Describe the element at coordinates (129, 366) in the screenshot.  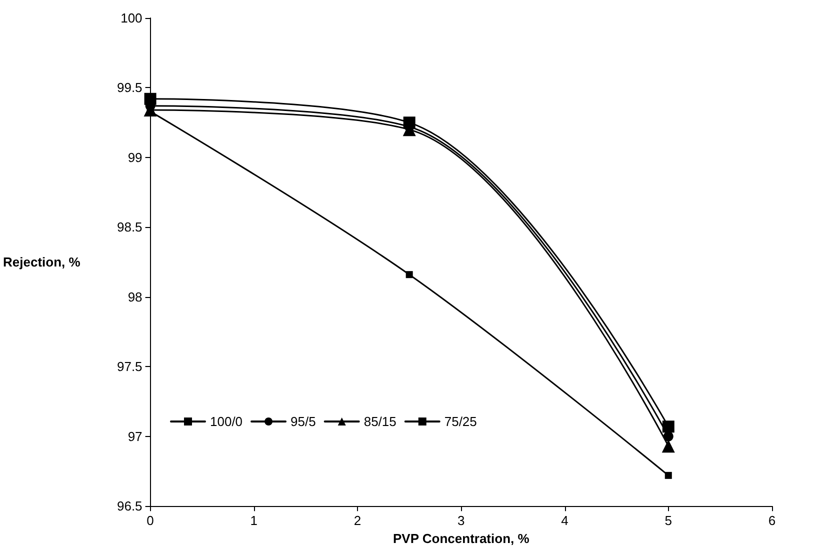
I see `y-tick-label: 97.5` at that location.